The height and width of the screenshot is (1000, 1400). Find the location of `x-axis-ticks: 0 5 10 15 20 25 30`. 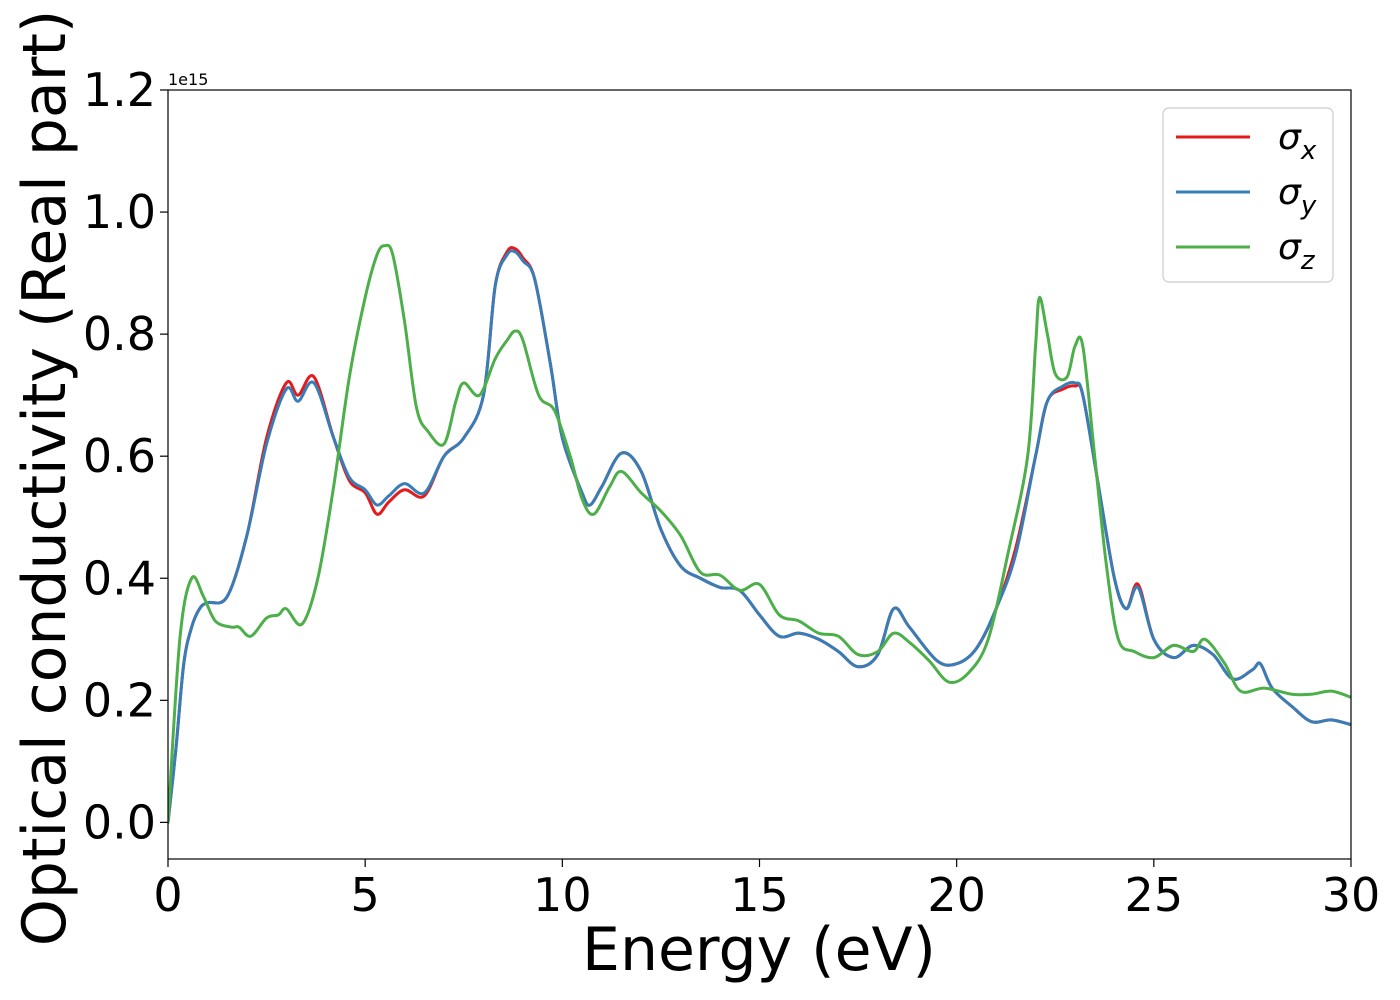

x-axis-ticks: 0 5 10 15 20 25 30 is located at coordinates (766, 890).